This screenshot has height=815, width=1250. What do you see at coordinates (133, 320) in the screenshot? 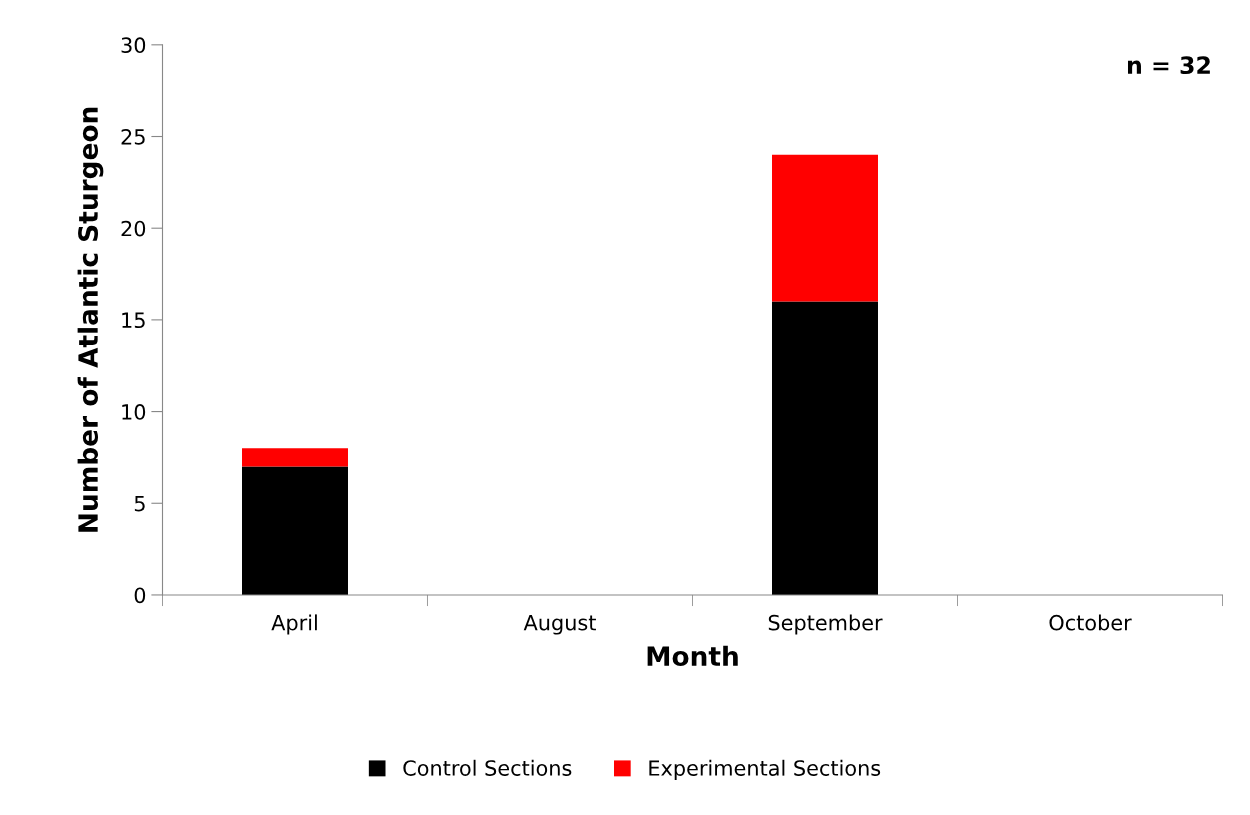
I see `y-tick-label: 15` at bounding box center [133, 320].